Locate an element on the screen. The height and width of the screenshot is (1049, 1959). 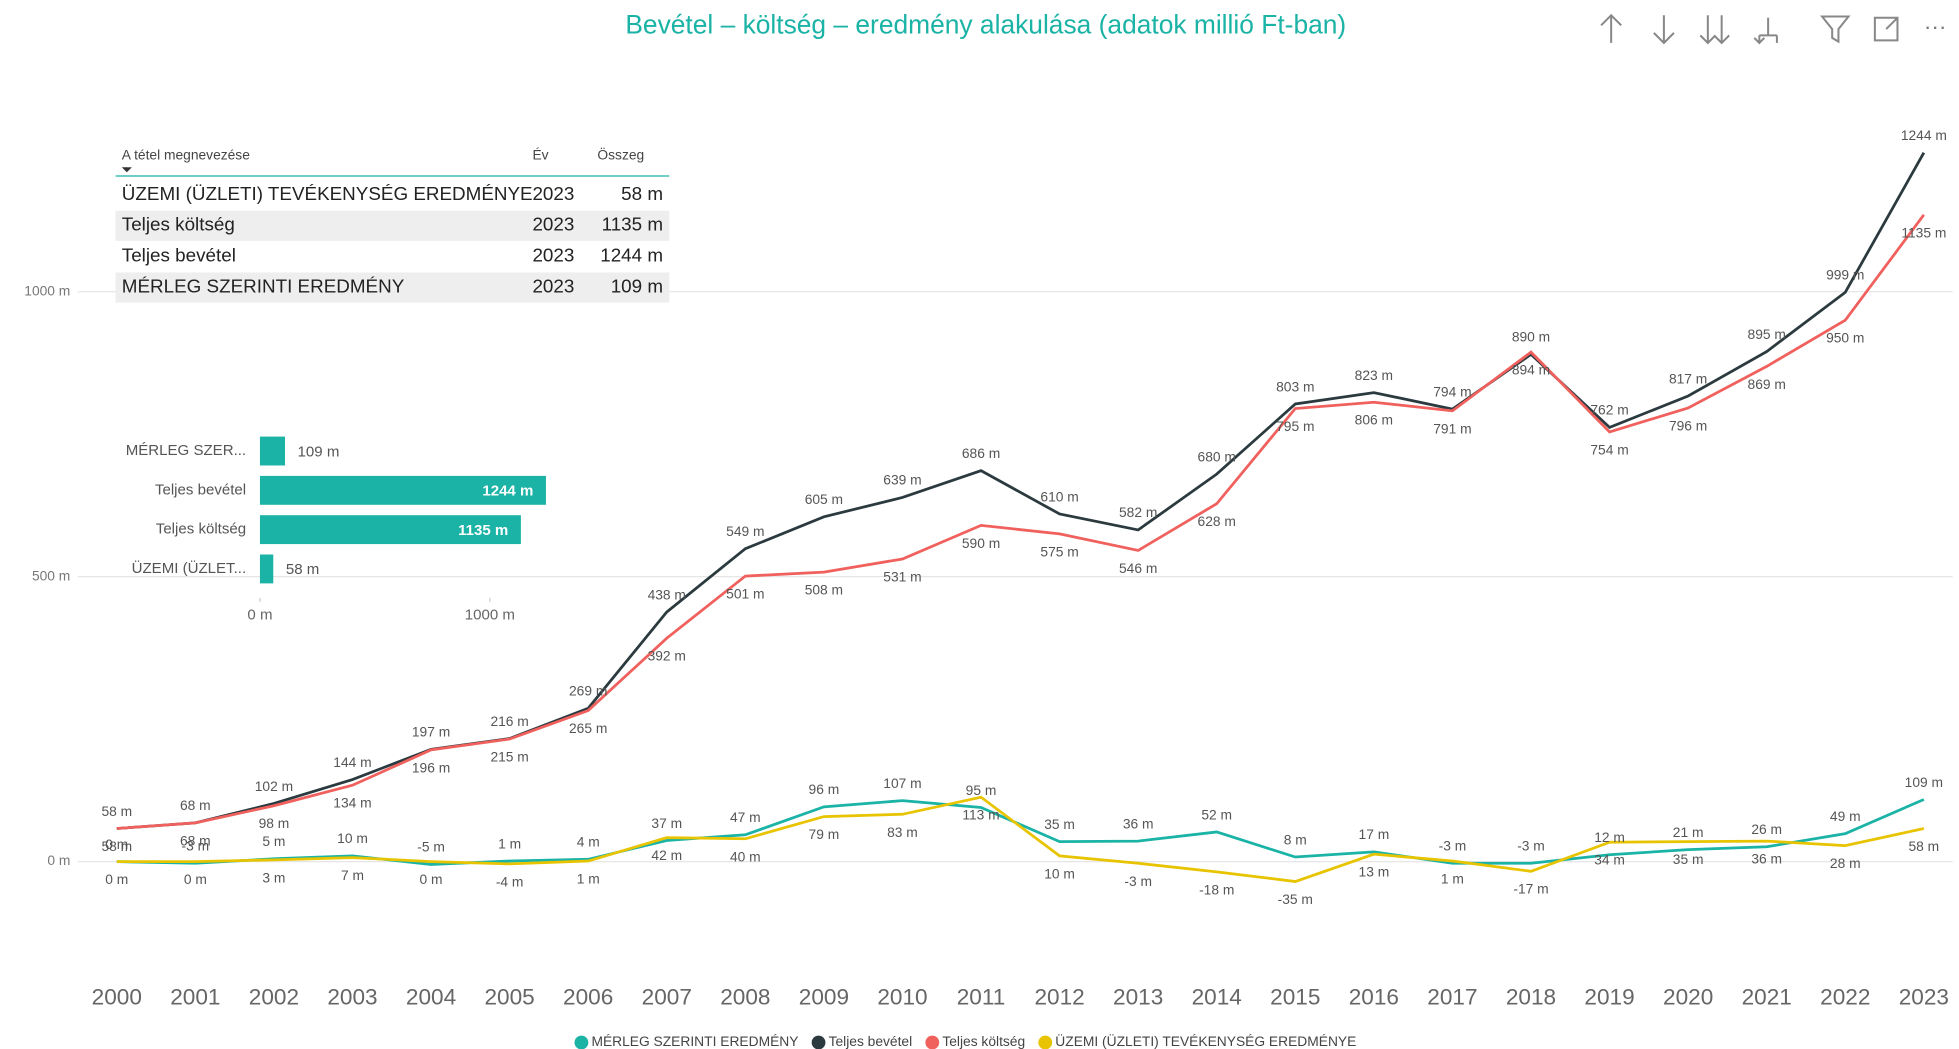
legend-label: ÜZEMI (ÜZLETI) TEVÉKENYSÉG EREDMÉNYE is located at coordinates (1205, 1040).